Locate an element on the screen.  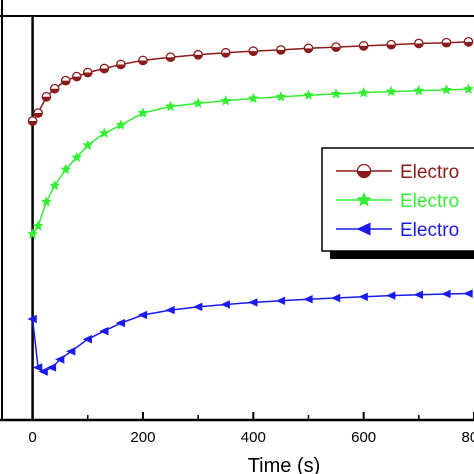
x-tick-label: 200 is located at coordinates (142, 437).